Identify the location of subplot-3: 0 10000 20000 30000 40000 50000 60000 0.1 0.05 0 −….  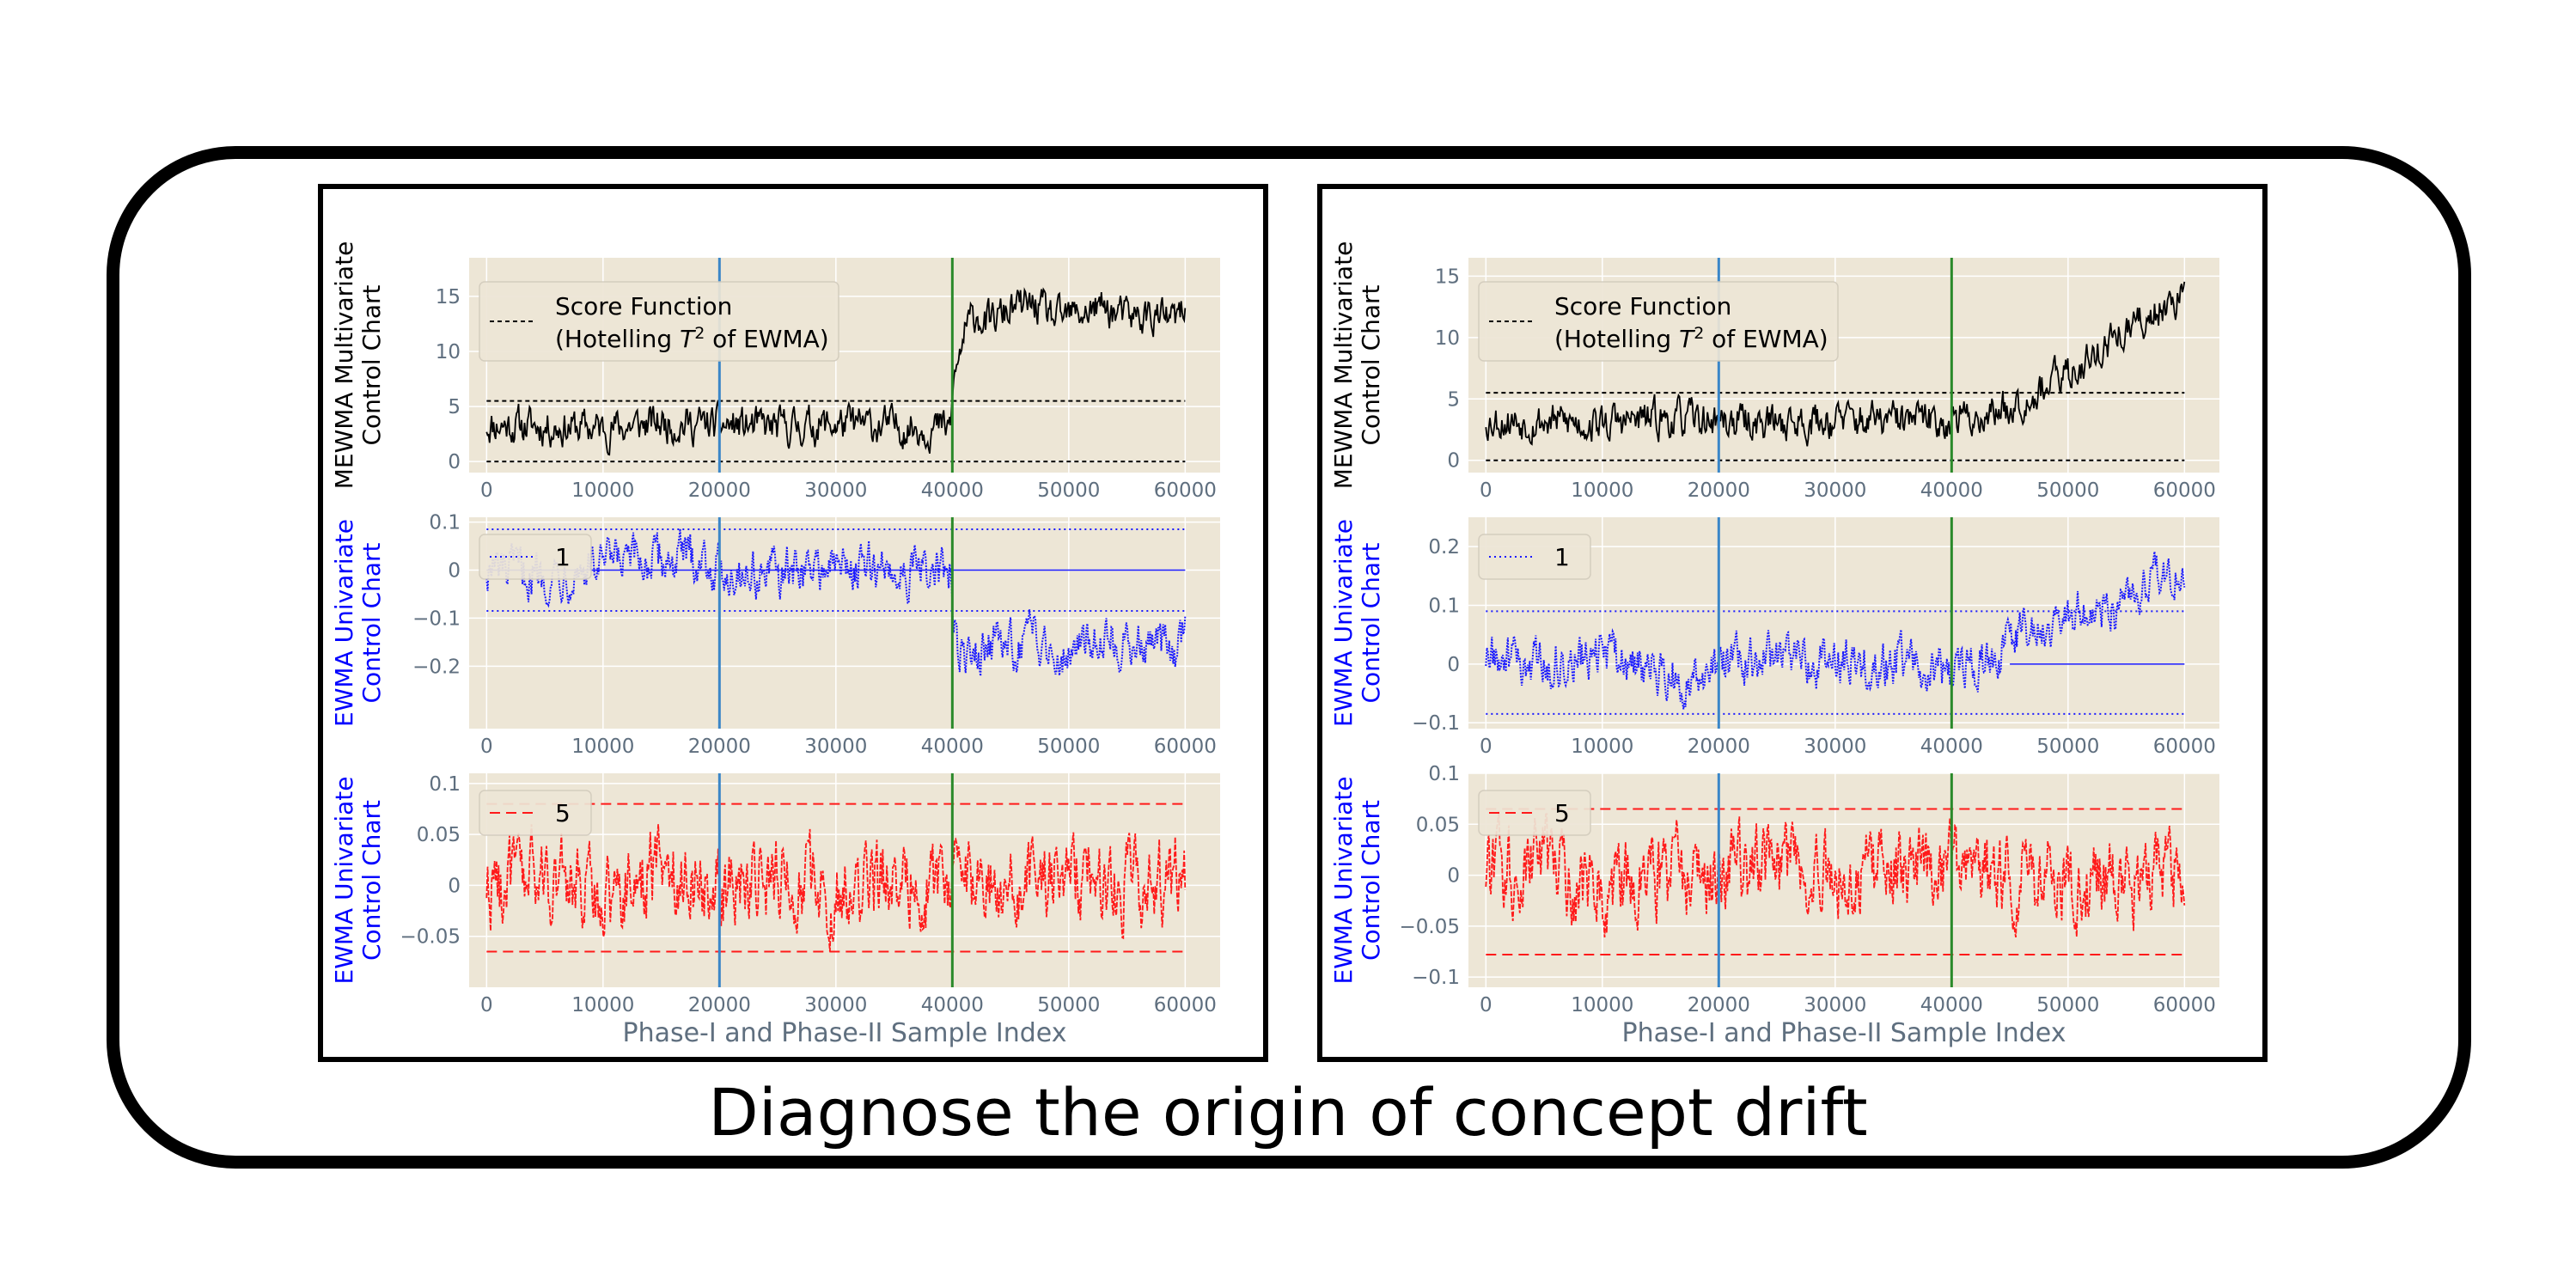
(775, 894).